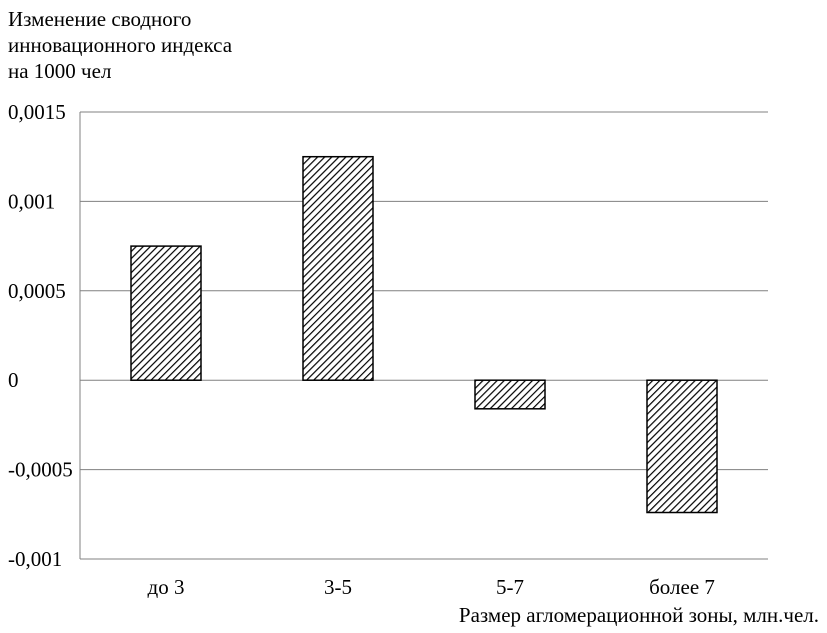  Describe the element at coordinates (13, 380) in the screenshot. I see `y-tick-label: 0` at that location.